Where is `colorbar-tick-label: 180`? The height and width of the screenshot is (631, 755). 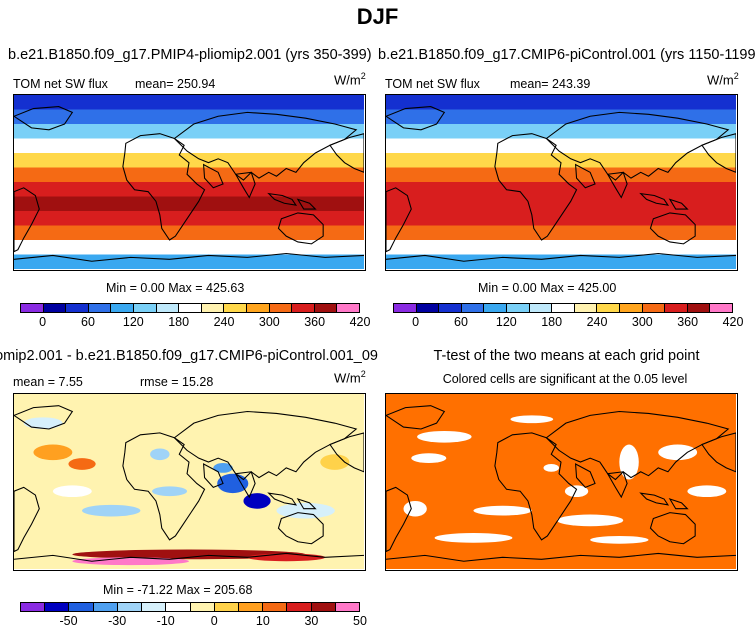
colorbar-tick-label: 180 is located at coordinates (179, 322).